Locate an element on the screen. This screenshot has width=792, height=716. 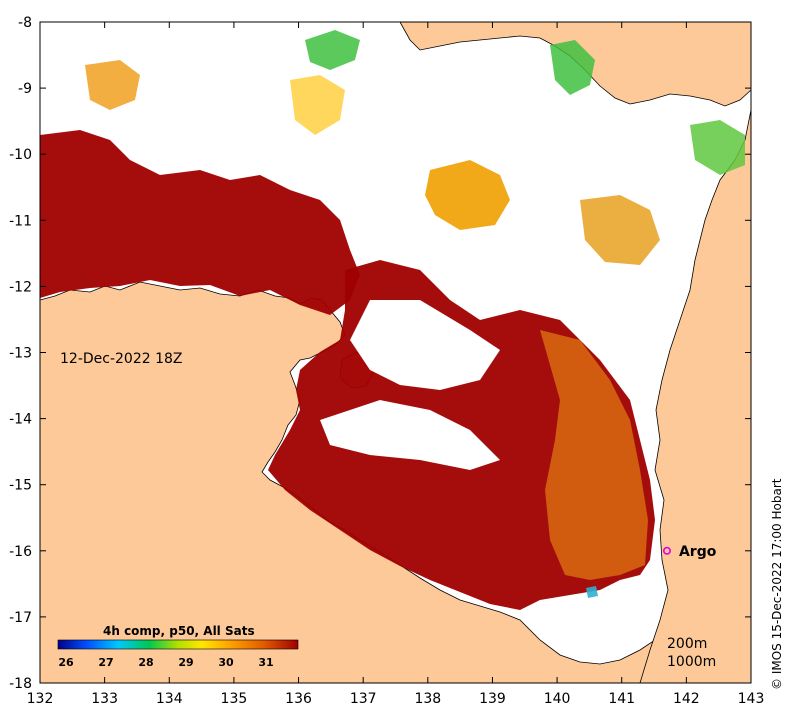
x-tick-label: 132 is located at coordinates (40, 699).